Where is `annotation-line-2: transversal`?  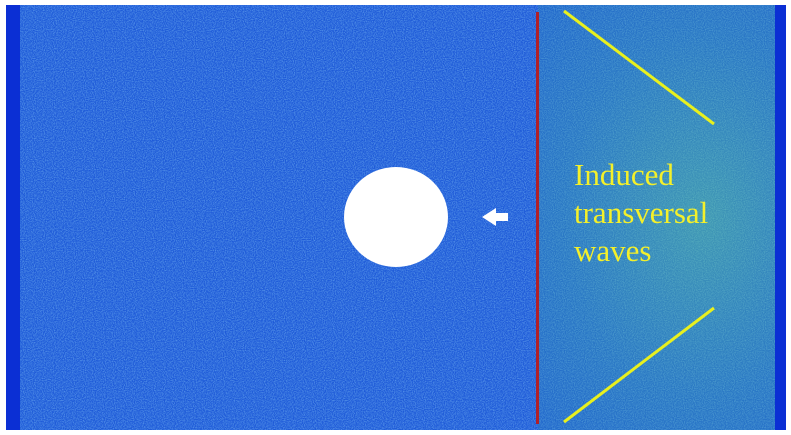
annotation-line-2: transversal is located at coordinates (641, 212).